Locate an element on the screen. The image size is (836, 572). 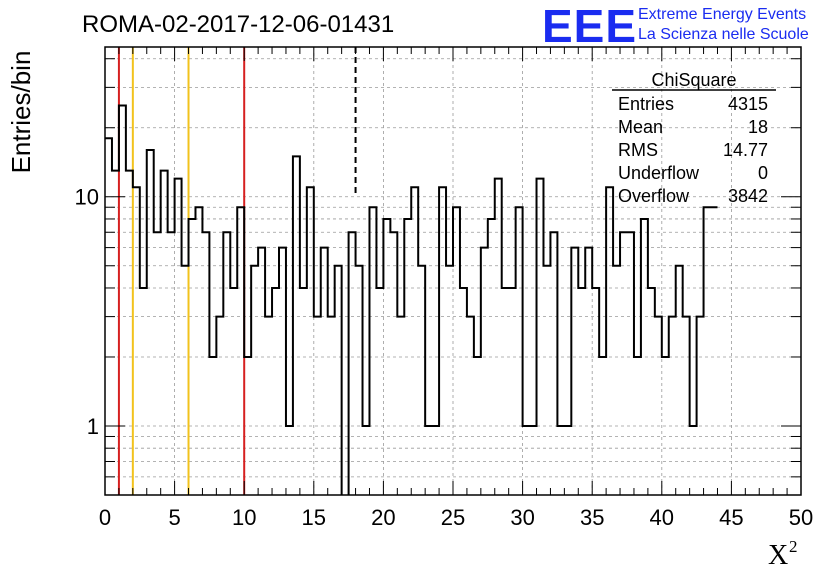
y-tick-label: 10 is located at coordinates (87, 197).